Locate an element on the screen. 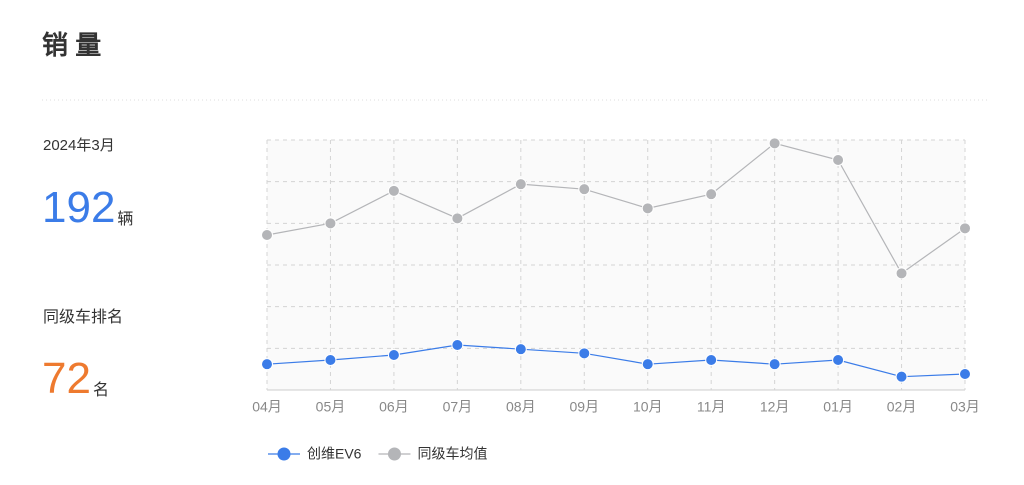 The height and width of the screenshot is (485, 1024). sales-value: 192 辆 is located at coordinates (87, 207).